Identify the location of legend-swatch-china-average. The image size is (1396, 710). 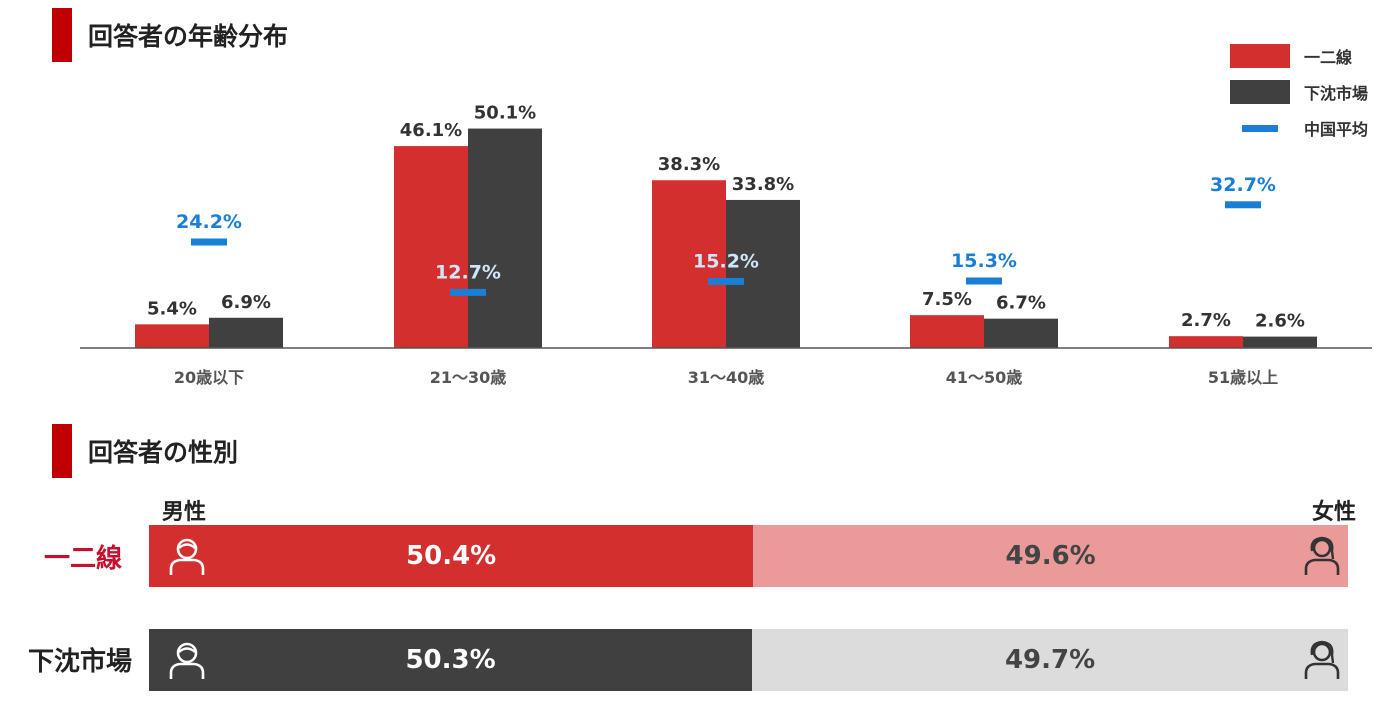
(1260, 128).